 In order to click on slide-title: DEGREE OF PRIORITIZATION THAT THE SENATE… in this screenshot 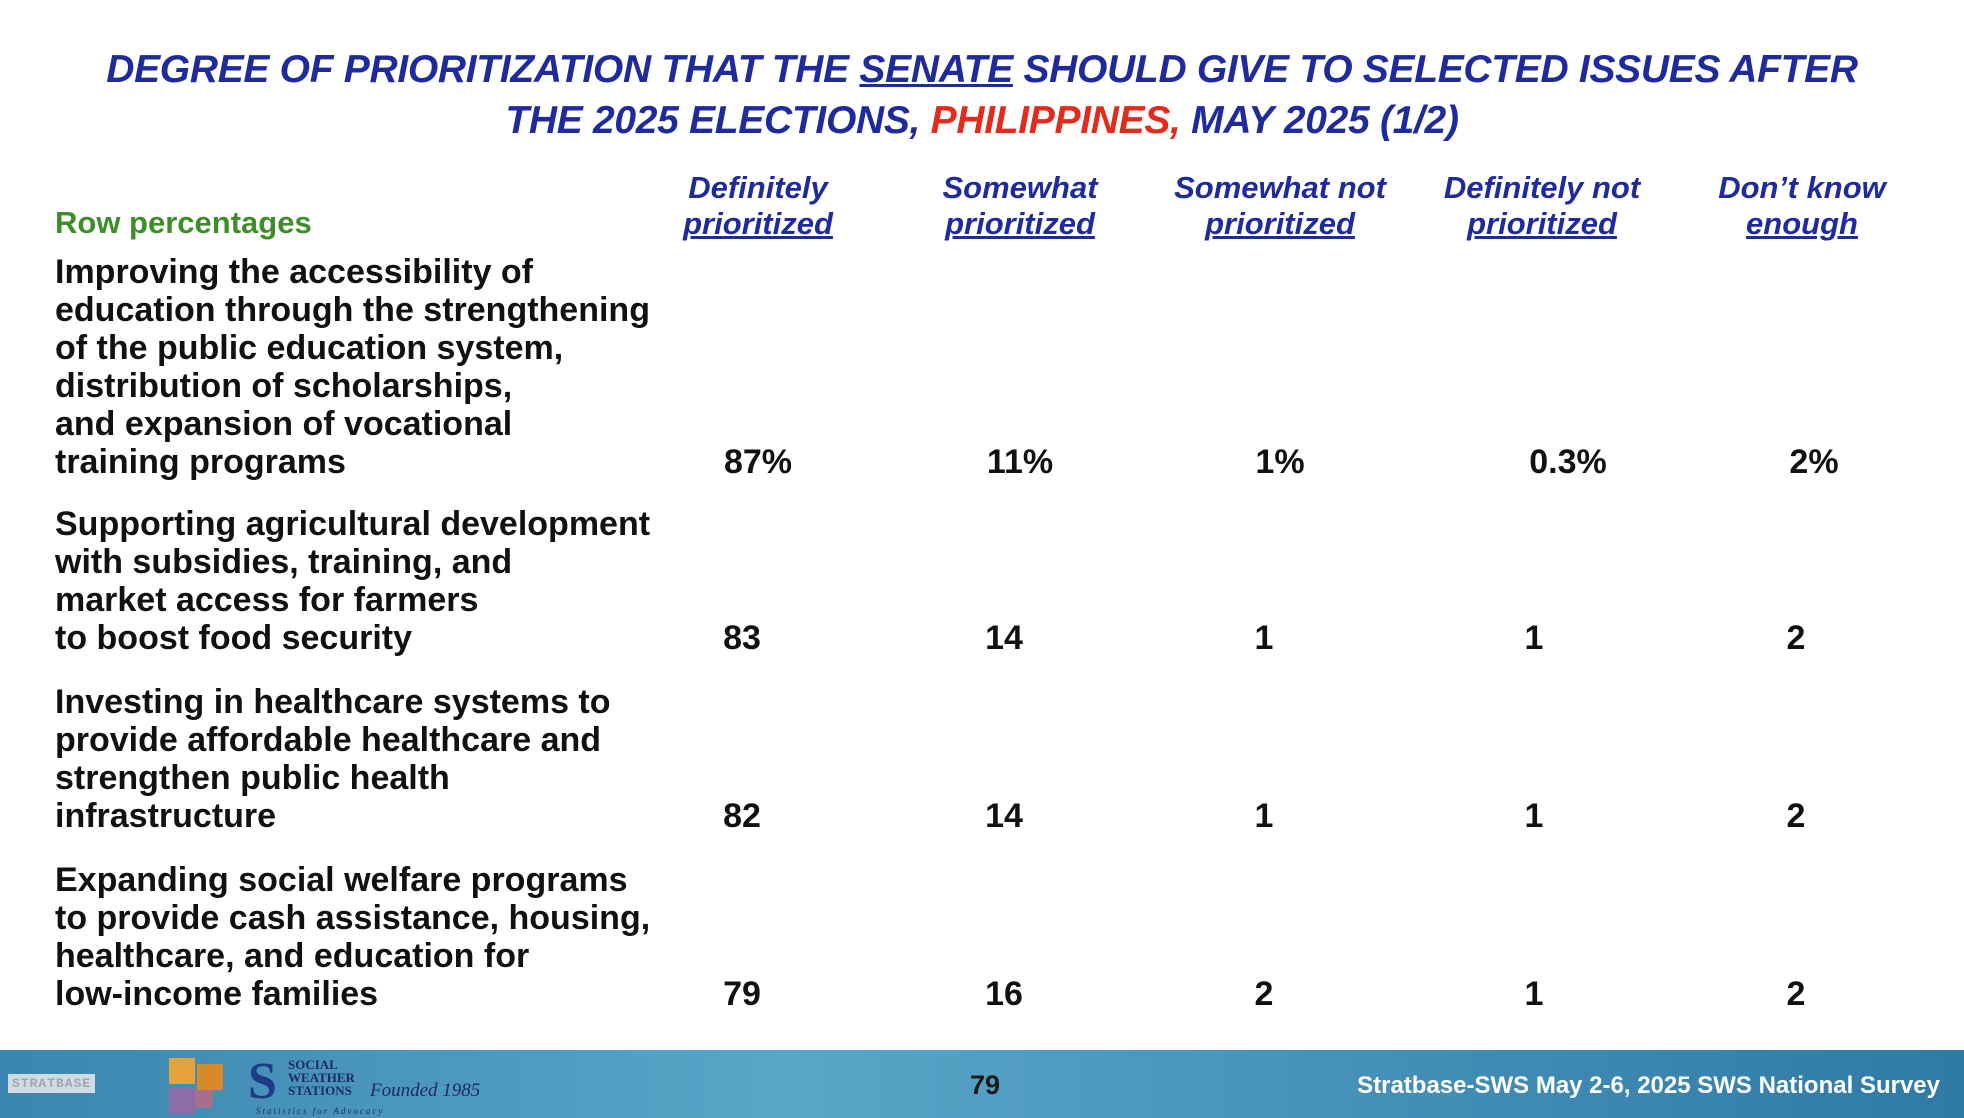, I will do `click(982, 95)`.